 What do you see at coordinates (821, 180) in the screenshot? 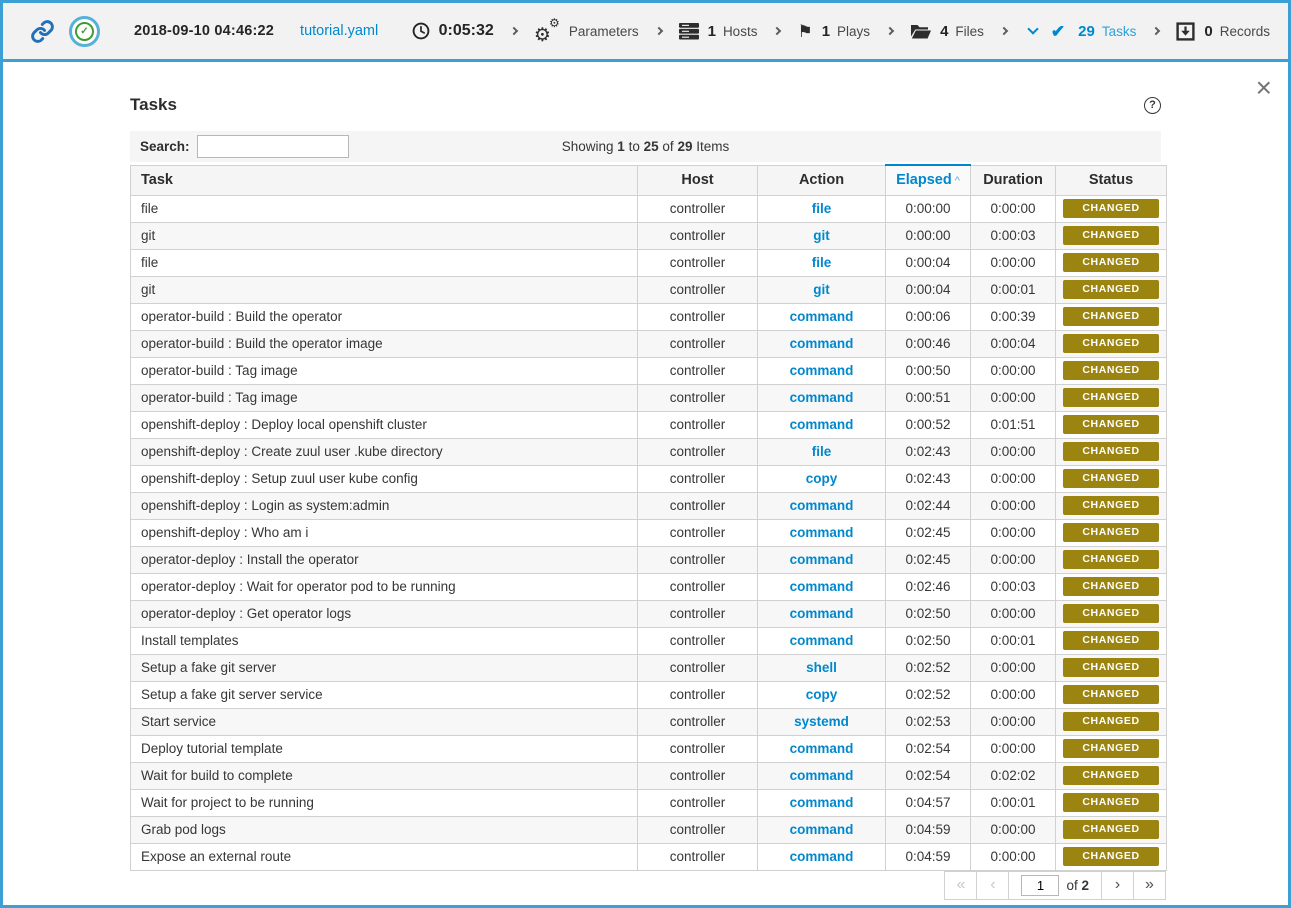
I see `column-header-action: Action` at bounding box center [821, 180].